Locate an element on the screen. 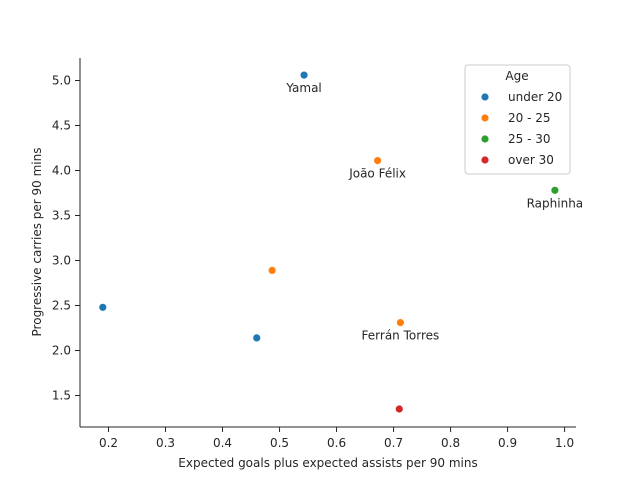 Image resolution: width=640 pixels, height=480 pixels. y-tick-label: 3.0 is located at coordinates (61, 261).